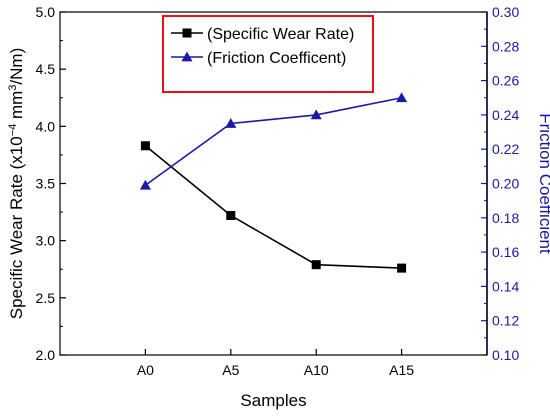 The width and height of the screenshot is (550, 417). What do you see at coordinates (13, 130) in the screenshot?
I see `left-y-axis-title-exp1: −4` at bounding box center [13, 130].